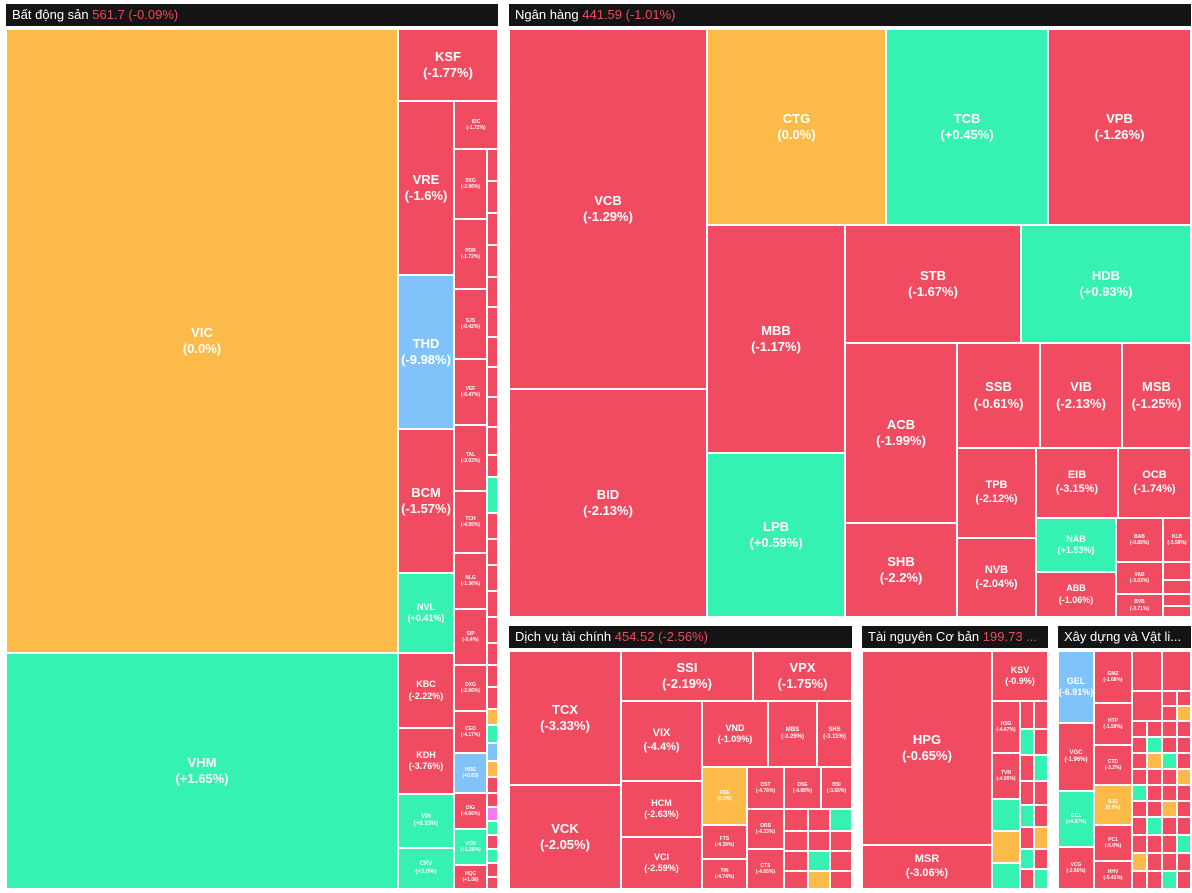 Image resolution: width=1192 pixels, height=893 pixels. Describe the element at coordinates (1006, 776) in the screenshot. I see `stock-tile-tvn: TVN (-4.95%)` at that location.